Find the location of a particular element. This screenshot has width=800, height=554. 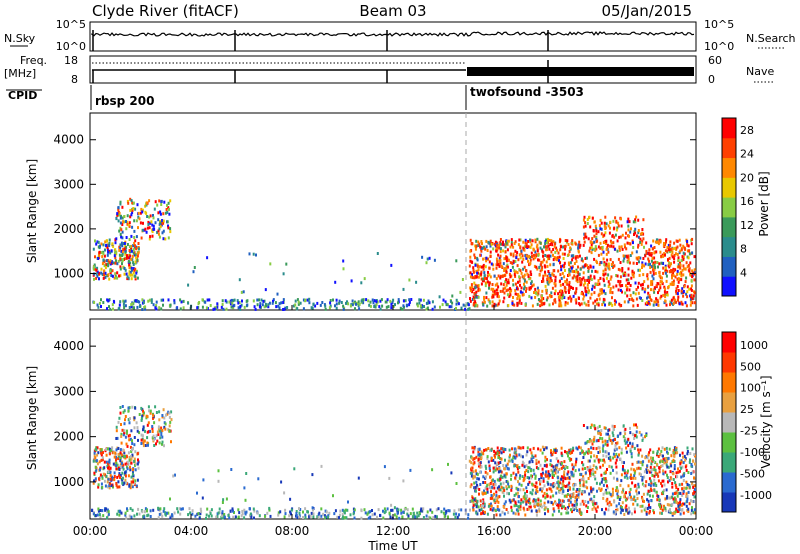

x-tick-label: 04:00 is located at coordinates (191, 531).